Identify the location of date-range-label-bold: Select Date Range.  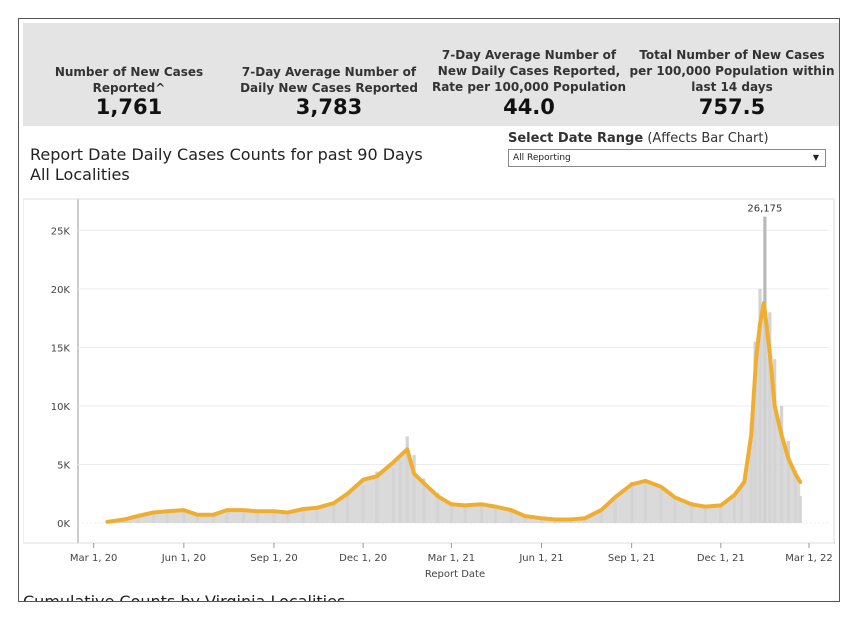
(576, 138).